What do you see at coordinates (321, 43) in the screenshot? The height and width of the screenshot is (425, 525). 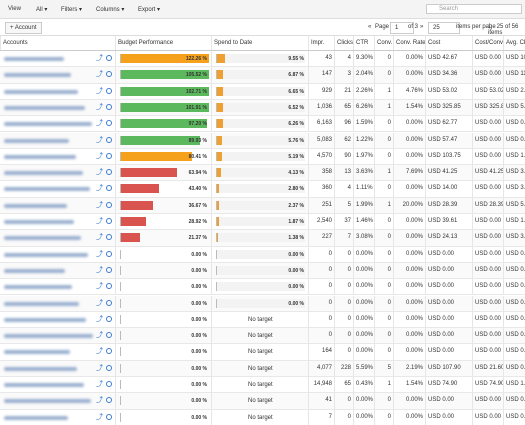 I see `column-header: Impr.` at bounding box center [321, 43].